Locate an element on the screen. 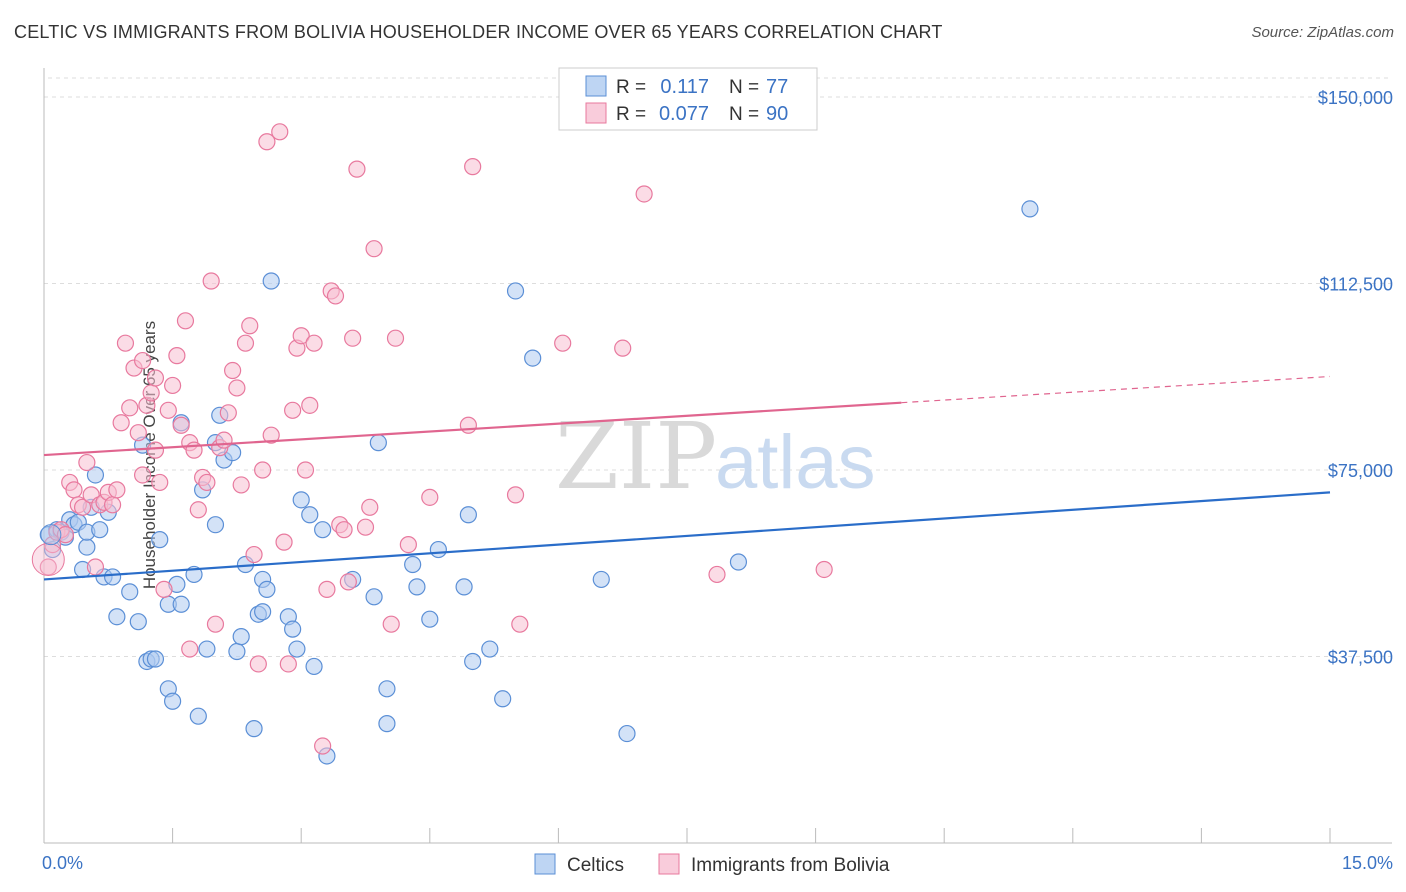 The image size is (1406, 892). legend-top-r-value-0: 0.117 is located at coordinates (684, 87).